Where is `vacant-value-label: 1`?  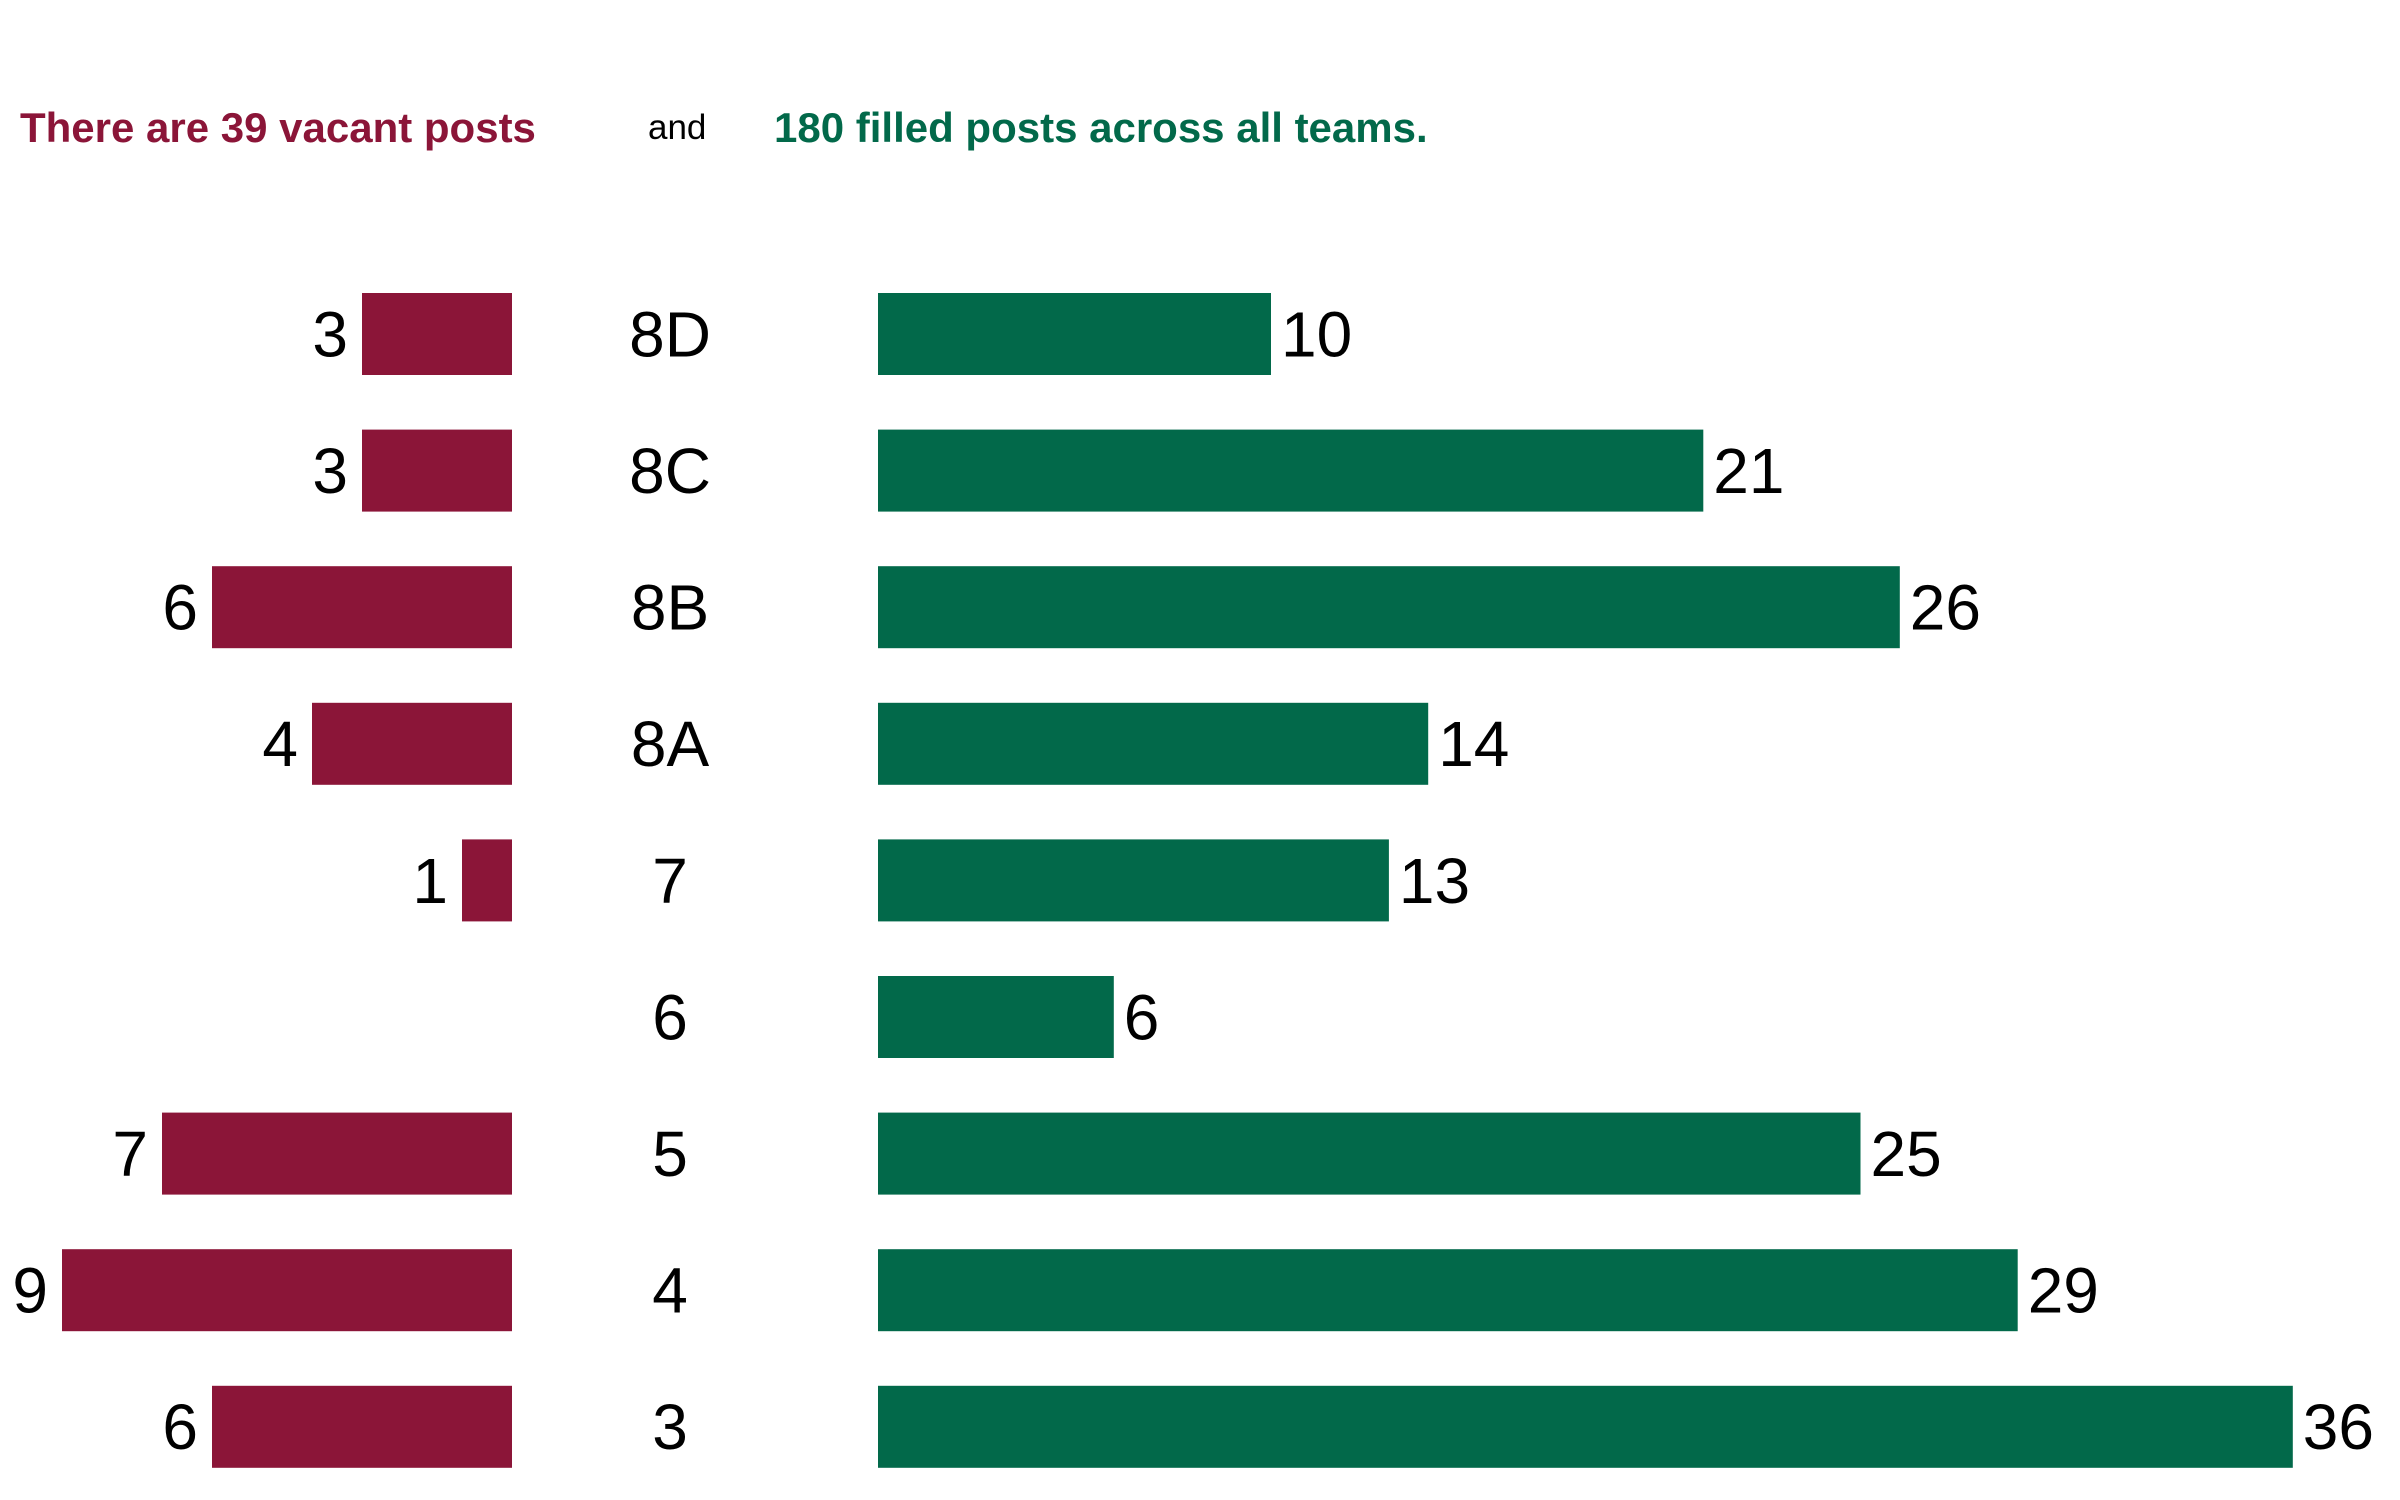
vacant-value-label: 1 is located at coordinates (430, 881).